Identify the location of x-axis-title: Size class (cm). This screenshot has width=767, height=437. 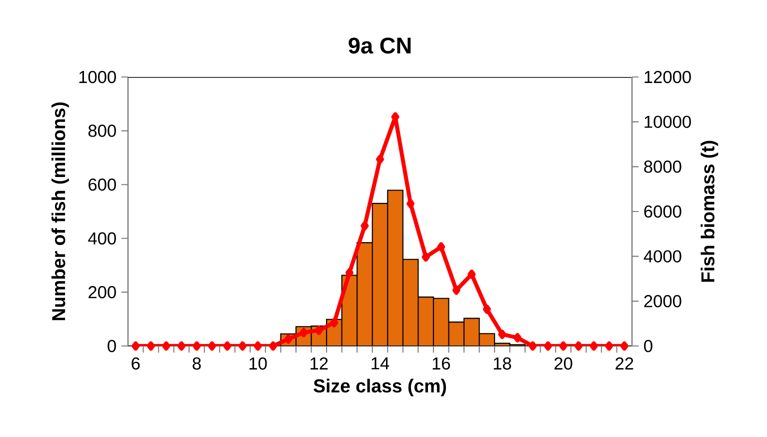
(380, 387).